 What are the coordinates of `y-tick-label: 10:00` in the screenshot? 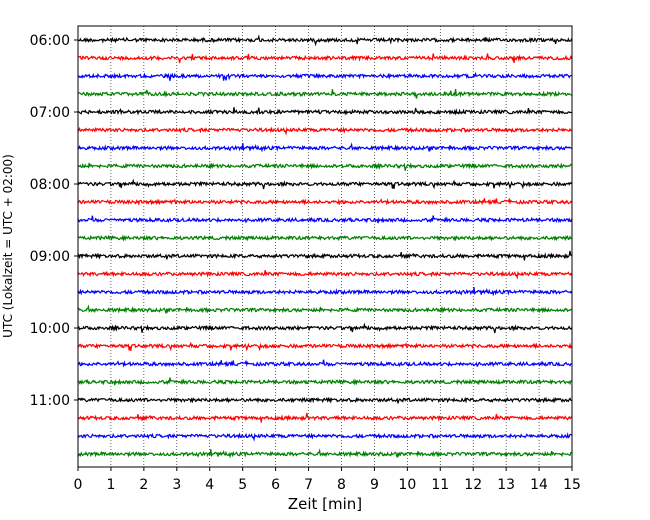 It's located at (50, 329).